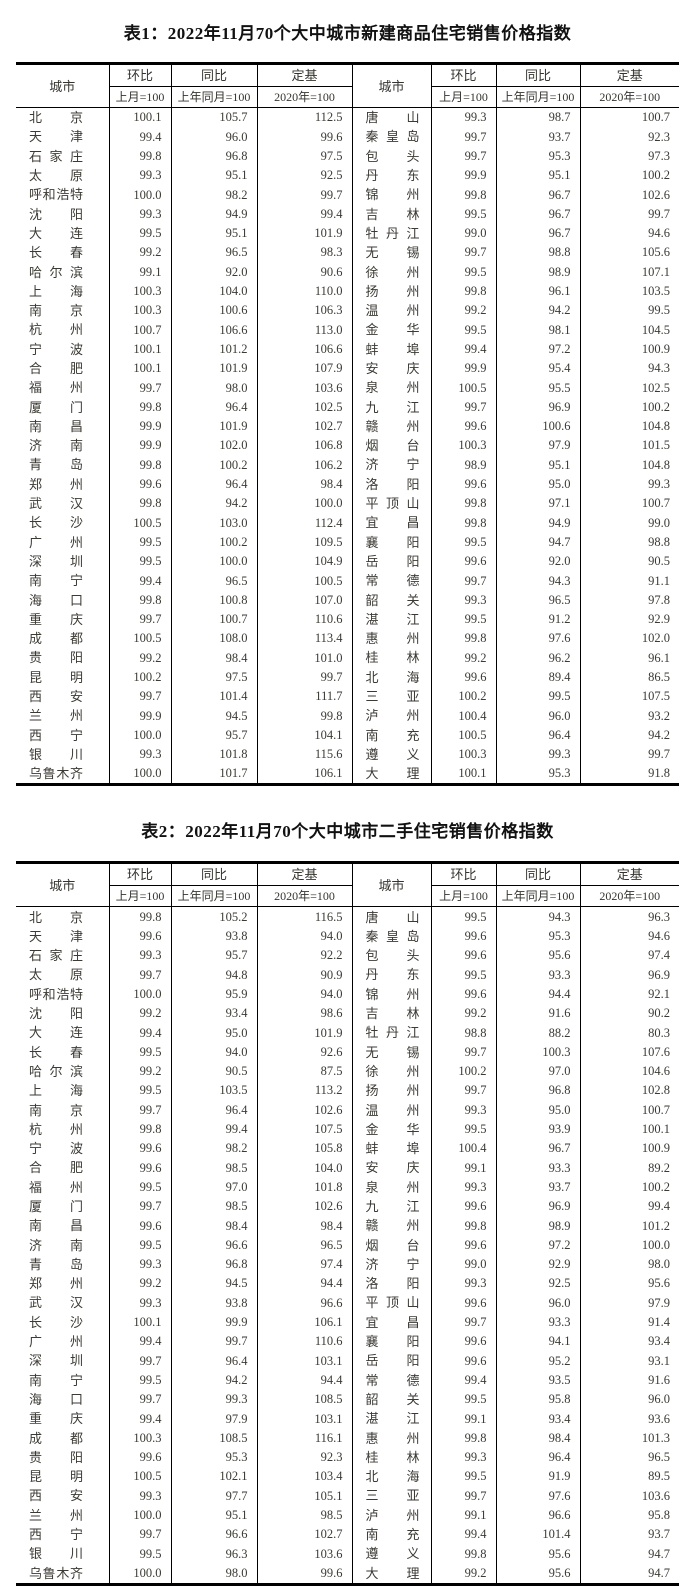 The image size is (695, 1586). Describe the element at coordinates (63, 253) in the screenshot. I see `city-cell: 长春` at that location.